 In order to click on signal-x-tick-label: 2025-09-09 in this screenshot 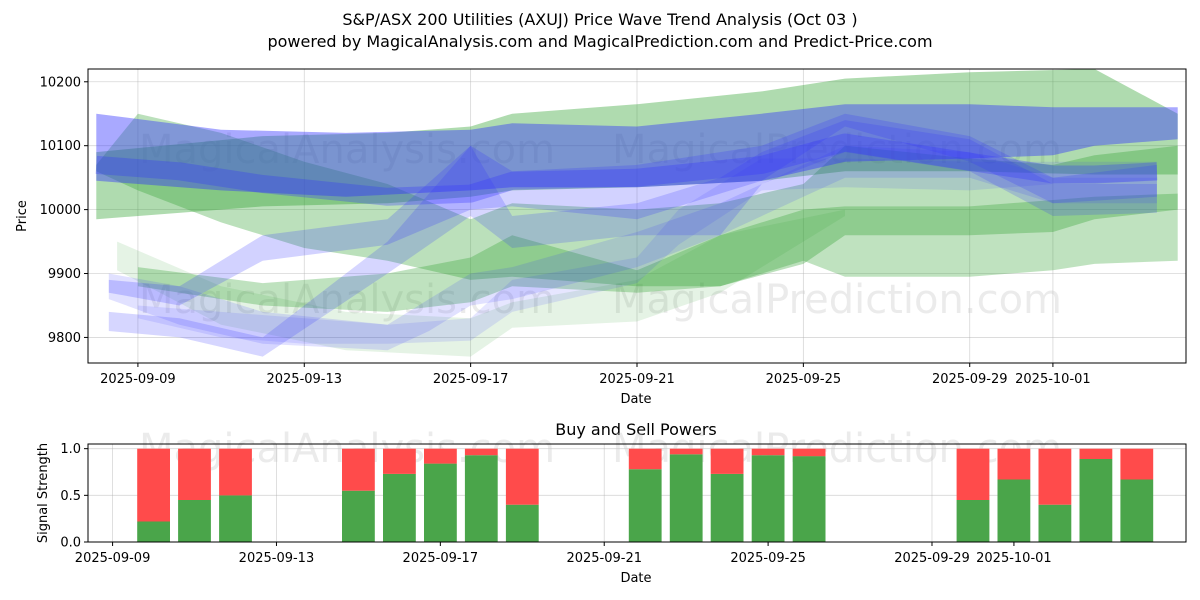, I will do `click(113, 558)`.